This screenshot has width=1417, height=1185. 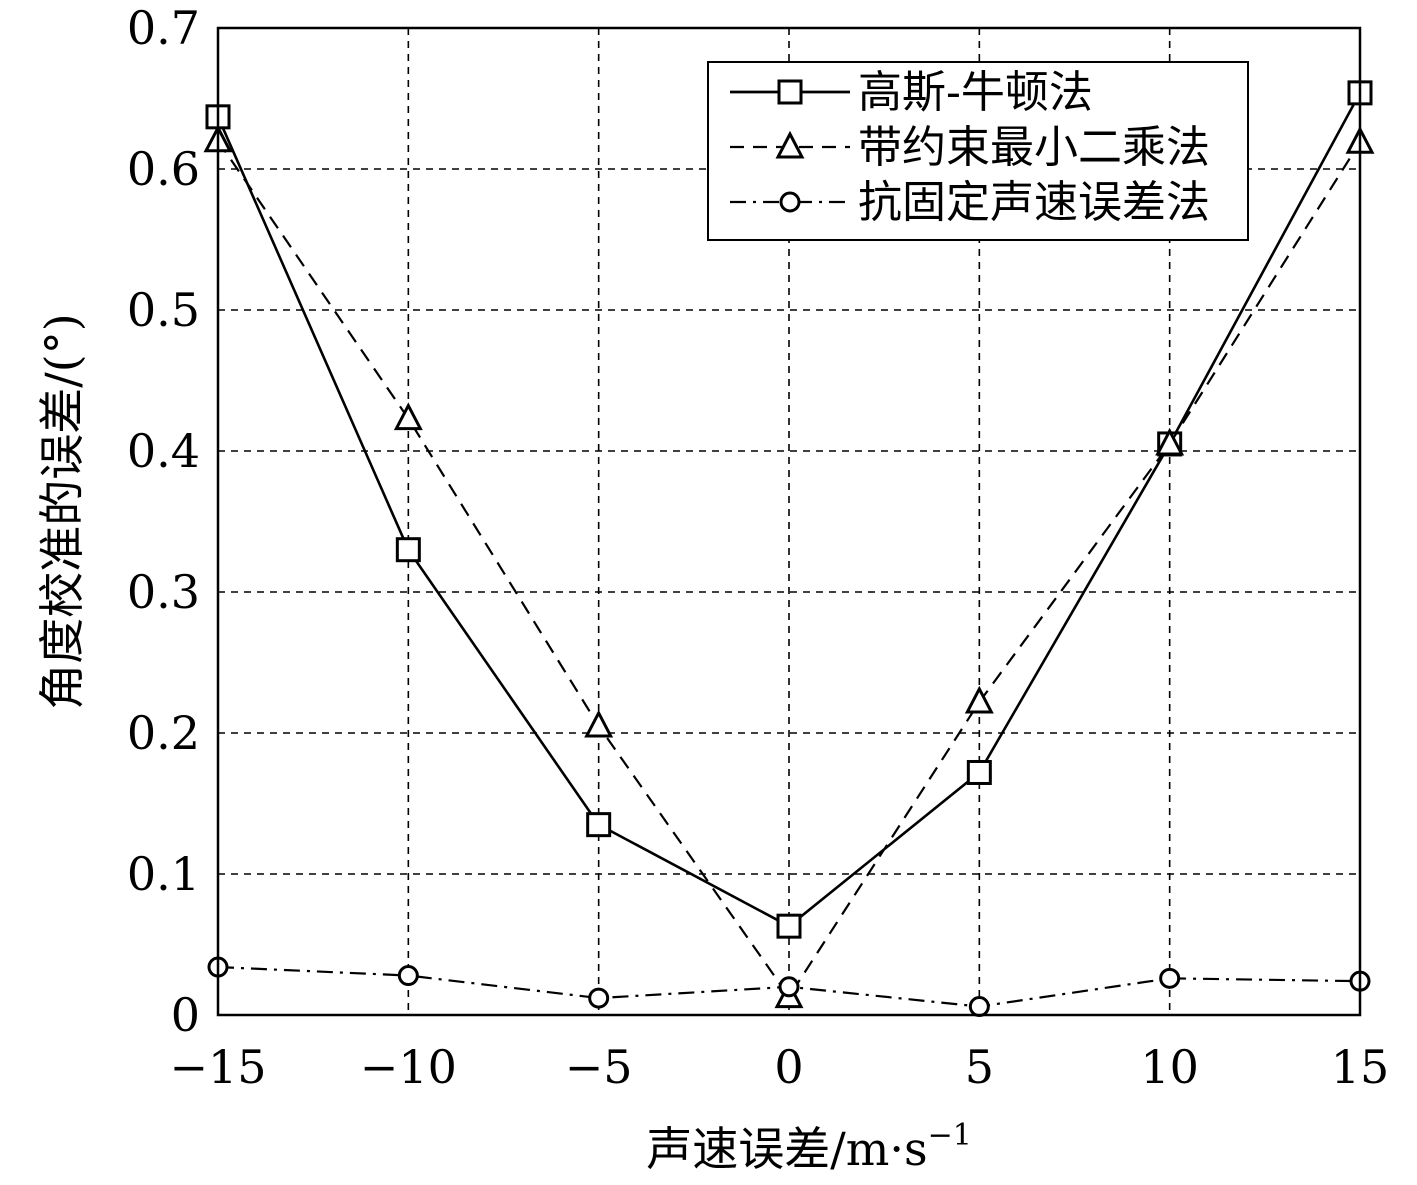 I want to click on x-tick-label: 0, so click(x=788, y=1067).